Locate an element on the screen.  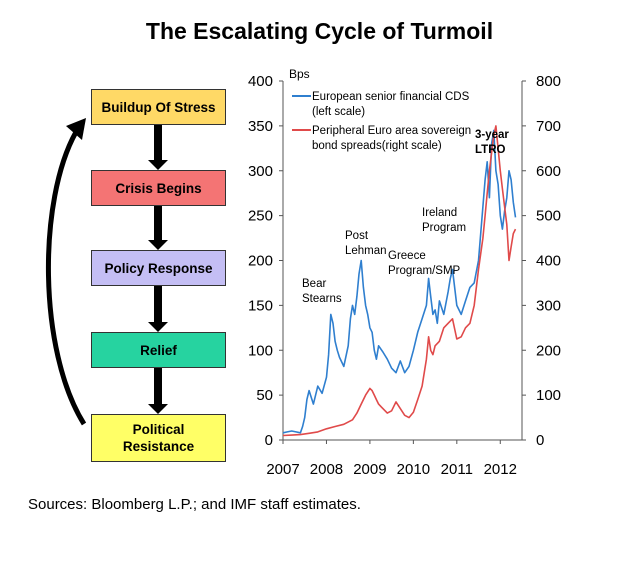
right-tick-label: 400 is located at coordinates (548, 261).